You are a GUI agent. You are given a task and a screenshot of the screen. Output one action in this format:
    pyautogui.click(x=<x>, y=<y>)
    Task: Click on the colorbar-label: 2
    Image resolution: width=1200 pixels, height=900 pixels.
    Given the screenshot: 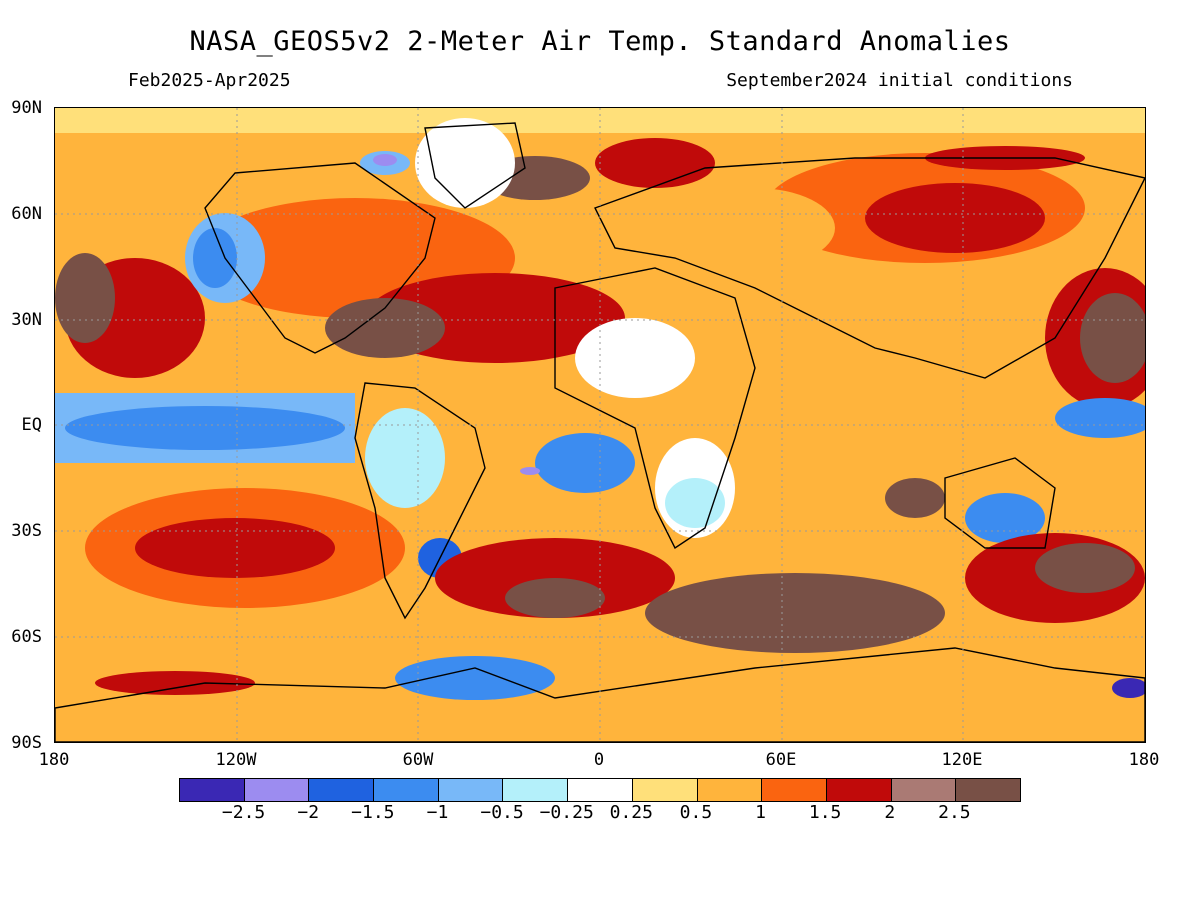 What is the action you would take?
    pyautogui.click(x=890, y=812)
    